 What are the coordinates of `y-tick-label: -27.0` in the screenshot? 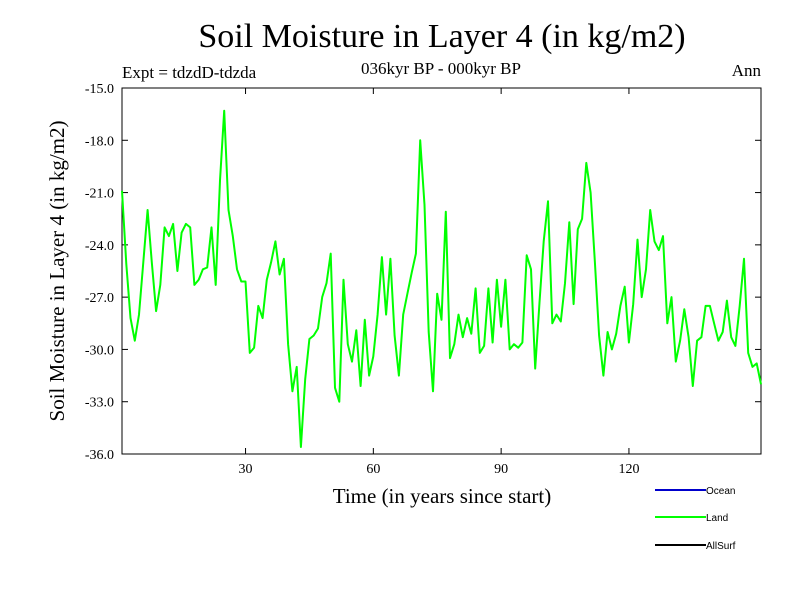 It's located at (99, 298).